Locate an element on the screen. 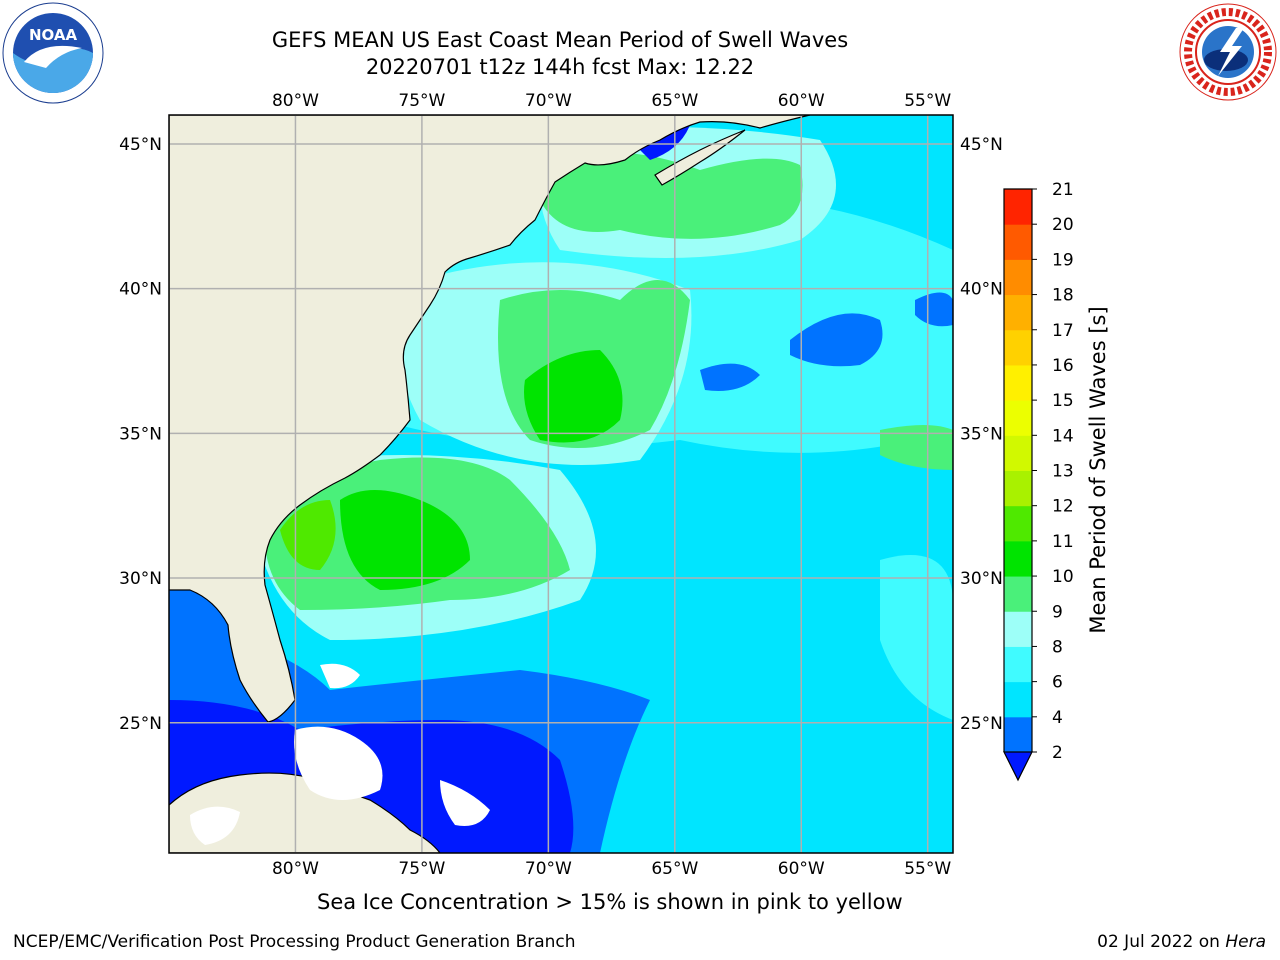 The width and height of the screenshot is (1280, 960). colorbar-tick-label: 16 is located at coordinates (1063, 366).